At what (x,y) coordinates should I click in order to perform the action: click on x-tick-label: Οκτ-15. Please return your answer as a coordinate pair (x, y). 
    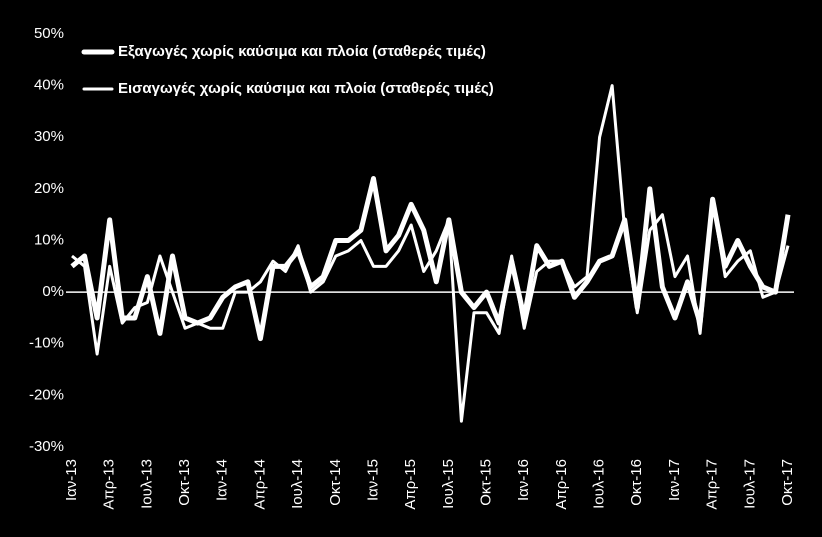
    Looking at the image, I should click on (485, 482).